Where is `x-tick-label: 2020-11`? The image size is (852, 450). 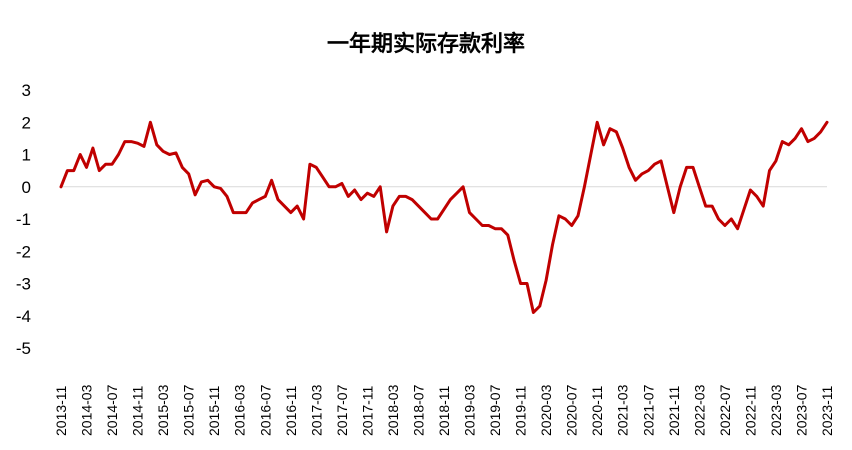
x-tick-label: 2020-11 is located at coordinates (597, 410).